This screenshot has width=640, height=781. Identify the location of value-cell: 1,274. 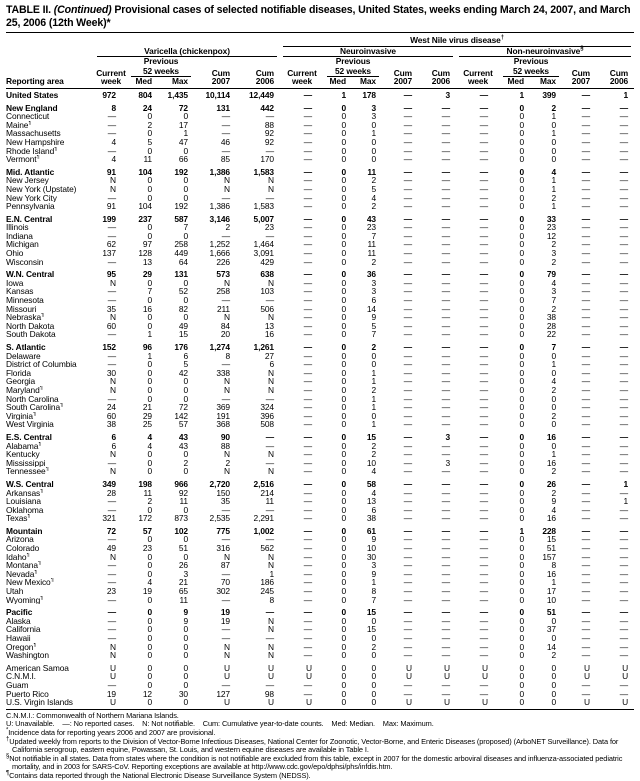
(220, 347).